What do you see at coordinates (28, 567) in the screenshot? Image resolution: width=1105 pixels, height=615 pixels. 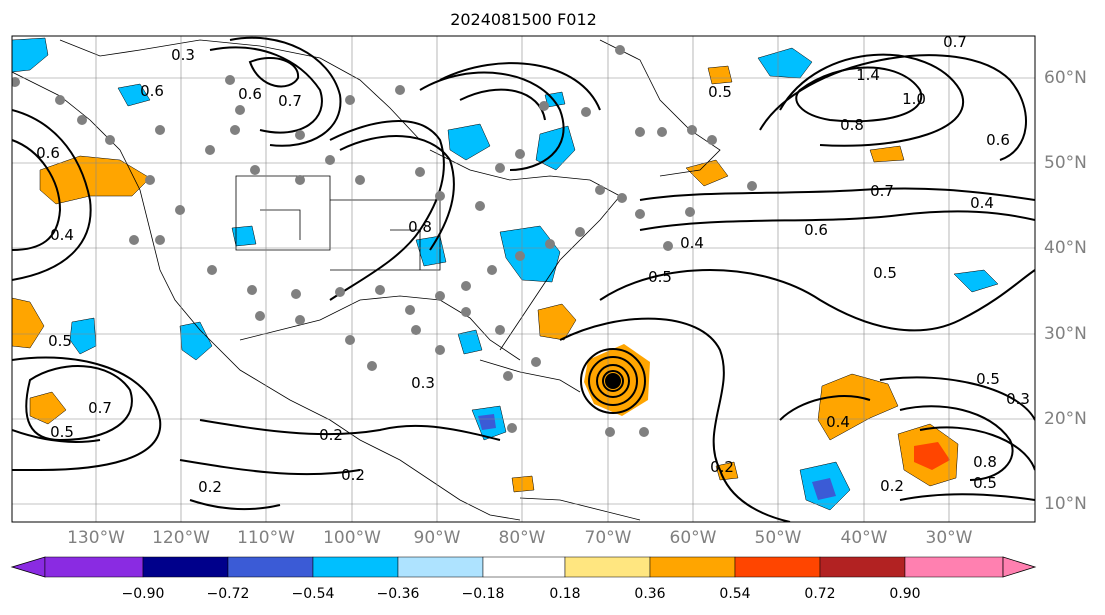 I see `colorbar-left-extension` at bounding box center [28, 567].